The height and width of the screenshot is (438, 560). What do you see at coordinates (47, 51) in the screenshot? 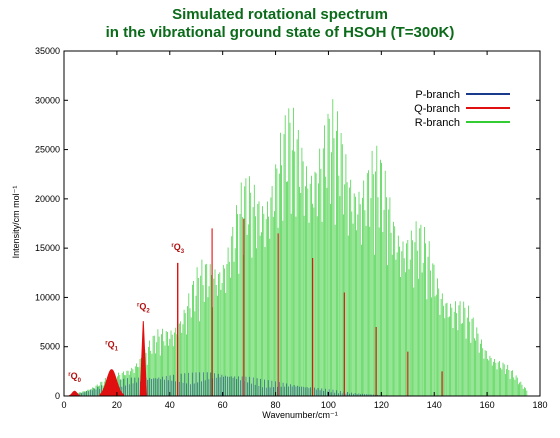
I see `y-tick-label: 35000` at bounding box center [47, 51].